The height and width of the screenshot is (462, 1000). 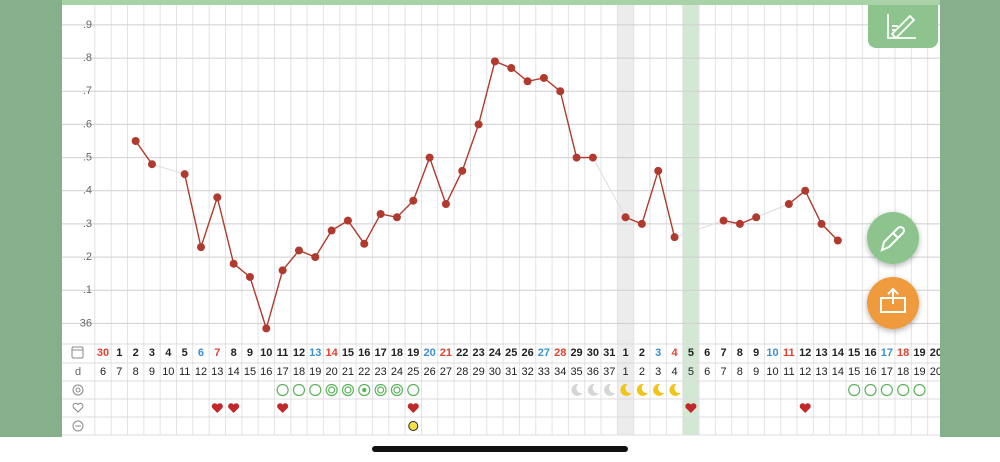 What do you see at coordinates (576, 353) in the screenshot?
I see `date-label: 29` at bounding box center [576, 353].